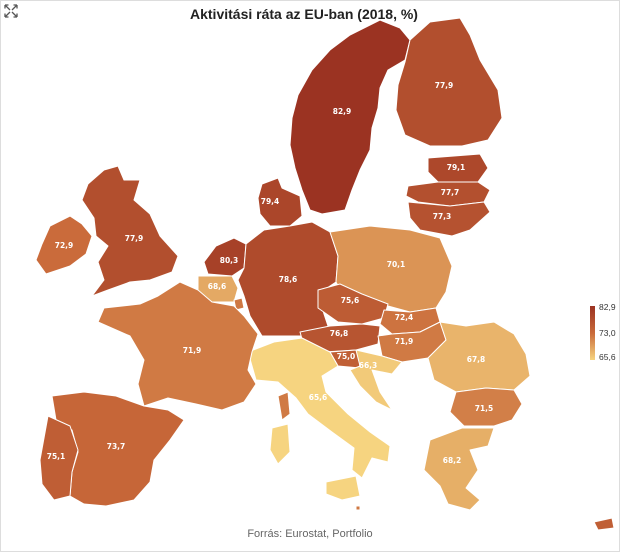  What do you see at coordinates (459, 469) in the screenshot?
I see `region-greece` at bounding box center [459, 469].